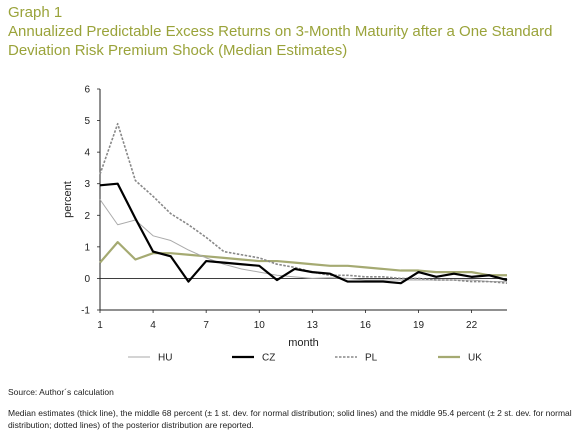  What do you see at coordinates (100, 325) in the screenshot?
I see `x-tick-label: 1` at bounding box center [100, 325].